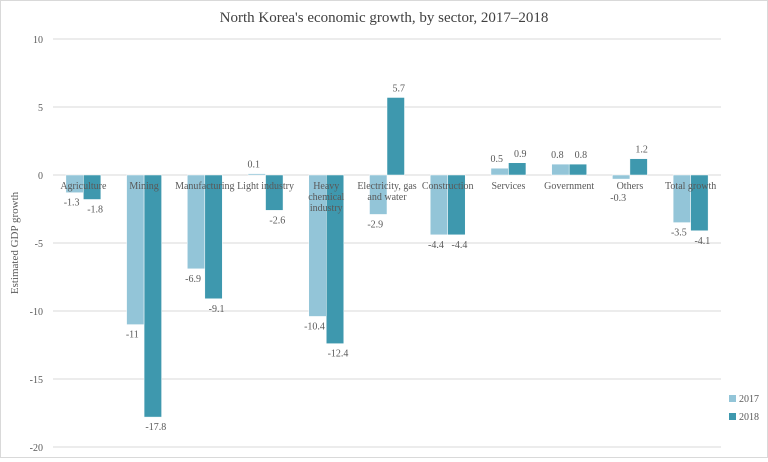 The width and height of the screenshot is (768, 462). What do you see at coordinates (277, 220) in the screenshot?
I see `data-label: -2.6` at bounding box center [277, 220].